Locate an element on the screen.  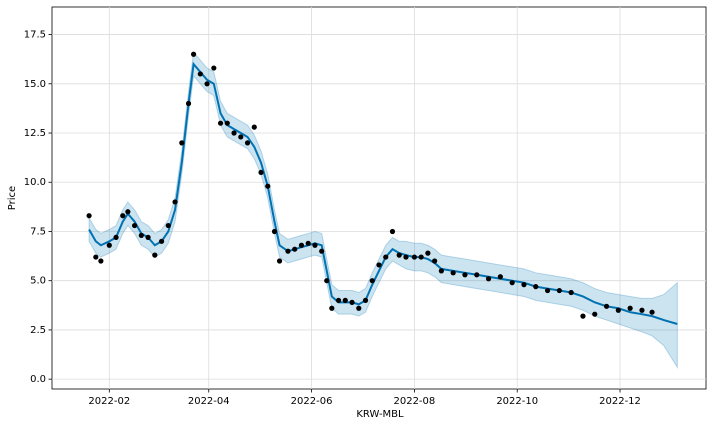
y-tick-label: 0.0 is located at coordinates (38, 379).